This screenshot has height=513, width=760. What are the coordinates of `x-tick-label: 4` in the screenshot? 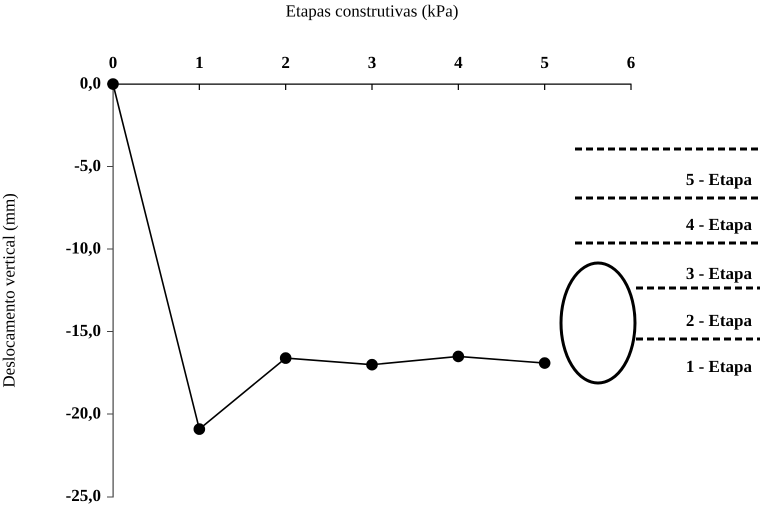 It's located at (459, 62).